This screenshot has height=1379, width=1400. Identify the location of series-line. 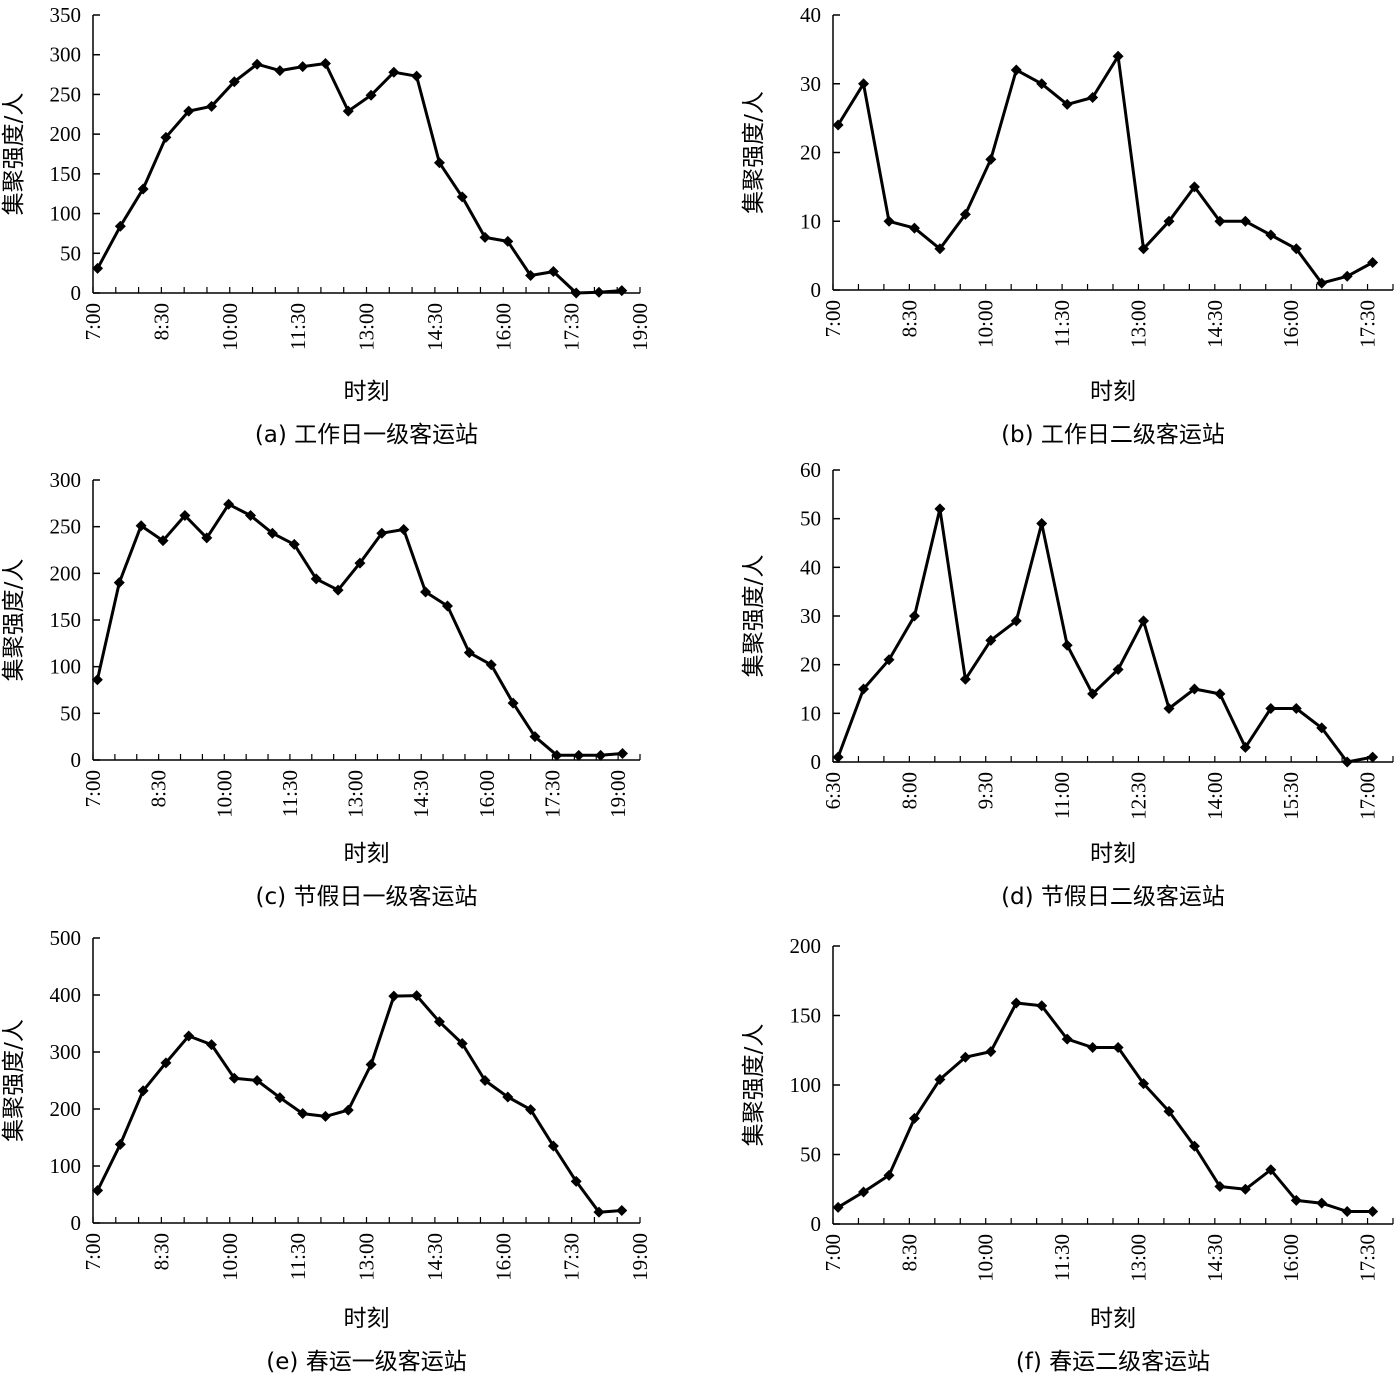
(359, 629).